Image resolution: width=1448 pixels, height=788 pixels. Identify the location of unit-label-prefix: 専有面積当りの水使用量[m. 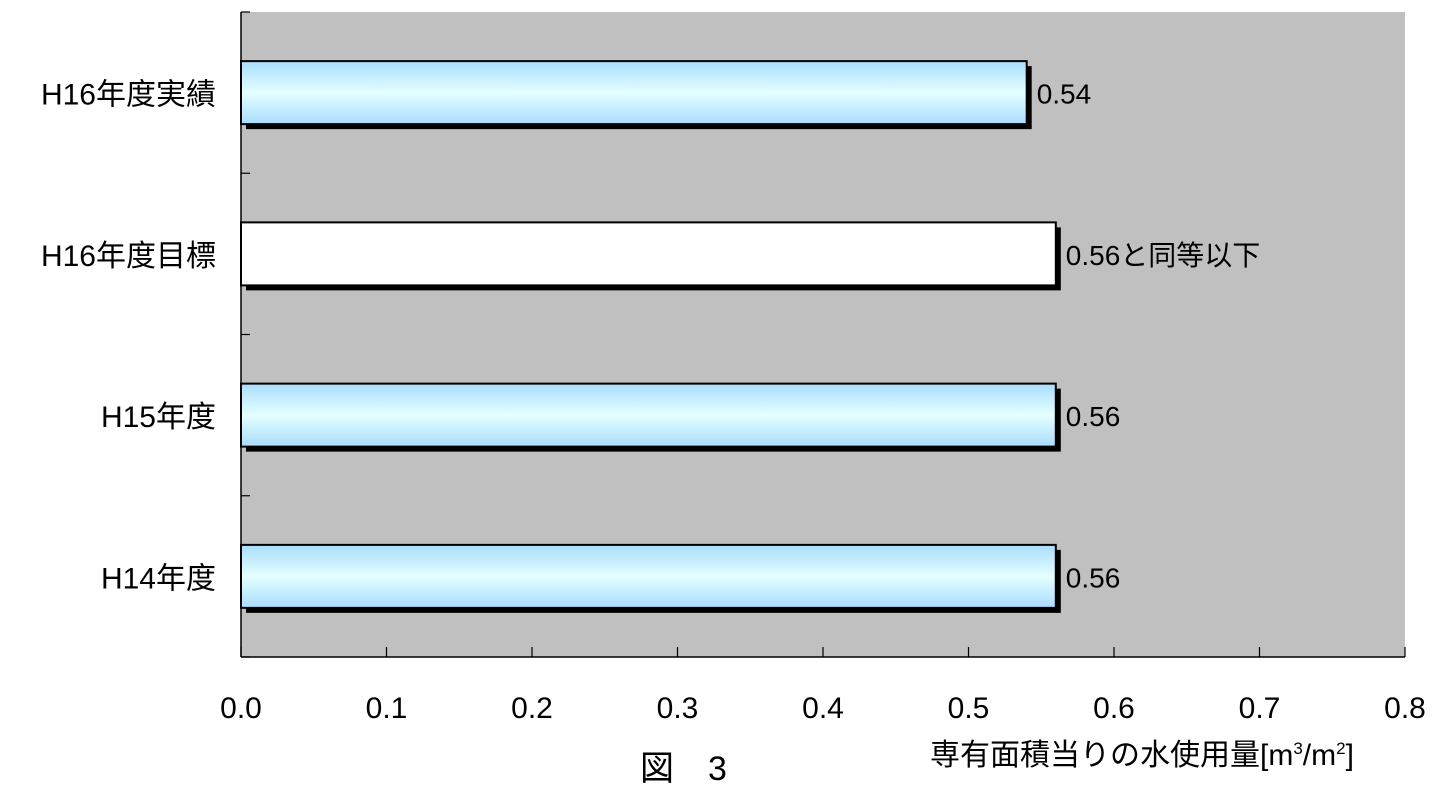
(1112, 755).